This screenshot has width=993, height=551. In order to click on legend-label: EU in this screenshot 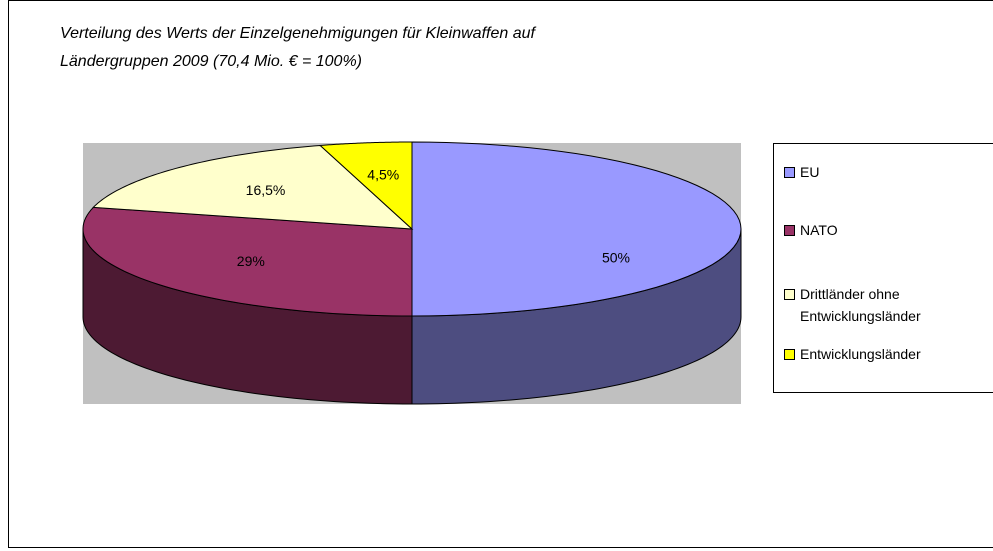, I will do `click(810, 172)`.